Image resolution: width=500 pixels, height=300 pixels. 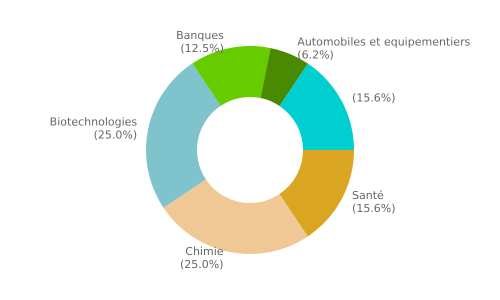 What do you see at coordinates (94, 121) in the screenshot?
I see `slice-label: Biotechnologies` at bounding box center [94, 121].